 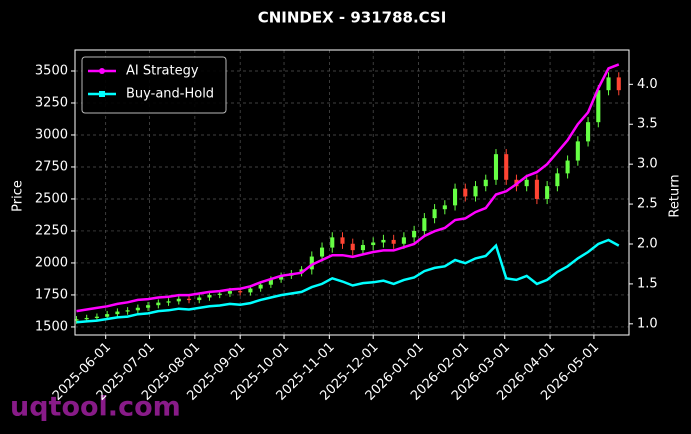 I want to click on y-tick-label: 2250, so click(x=51, y=230).